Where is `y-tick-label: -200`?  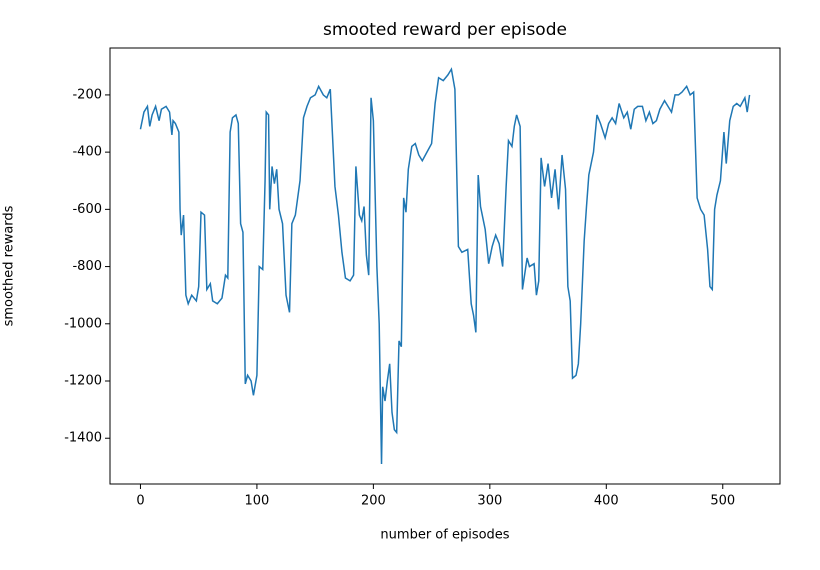
y-tick-label: -200 is located at coordinates (87, 94).